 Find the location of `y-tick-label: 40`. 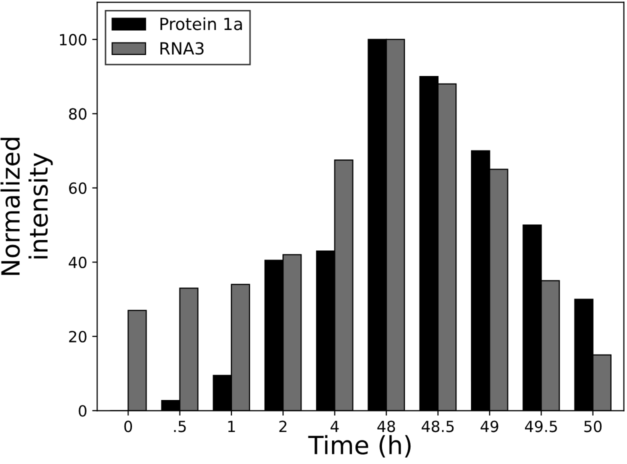

y-tick-label: 40 is located at coordinates (77, 262).